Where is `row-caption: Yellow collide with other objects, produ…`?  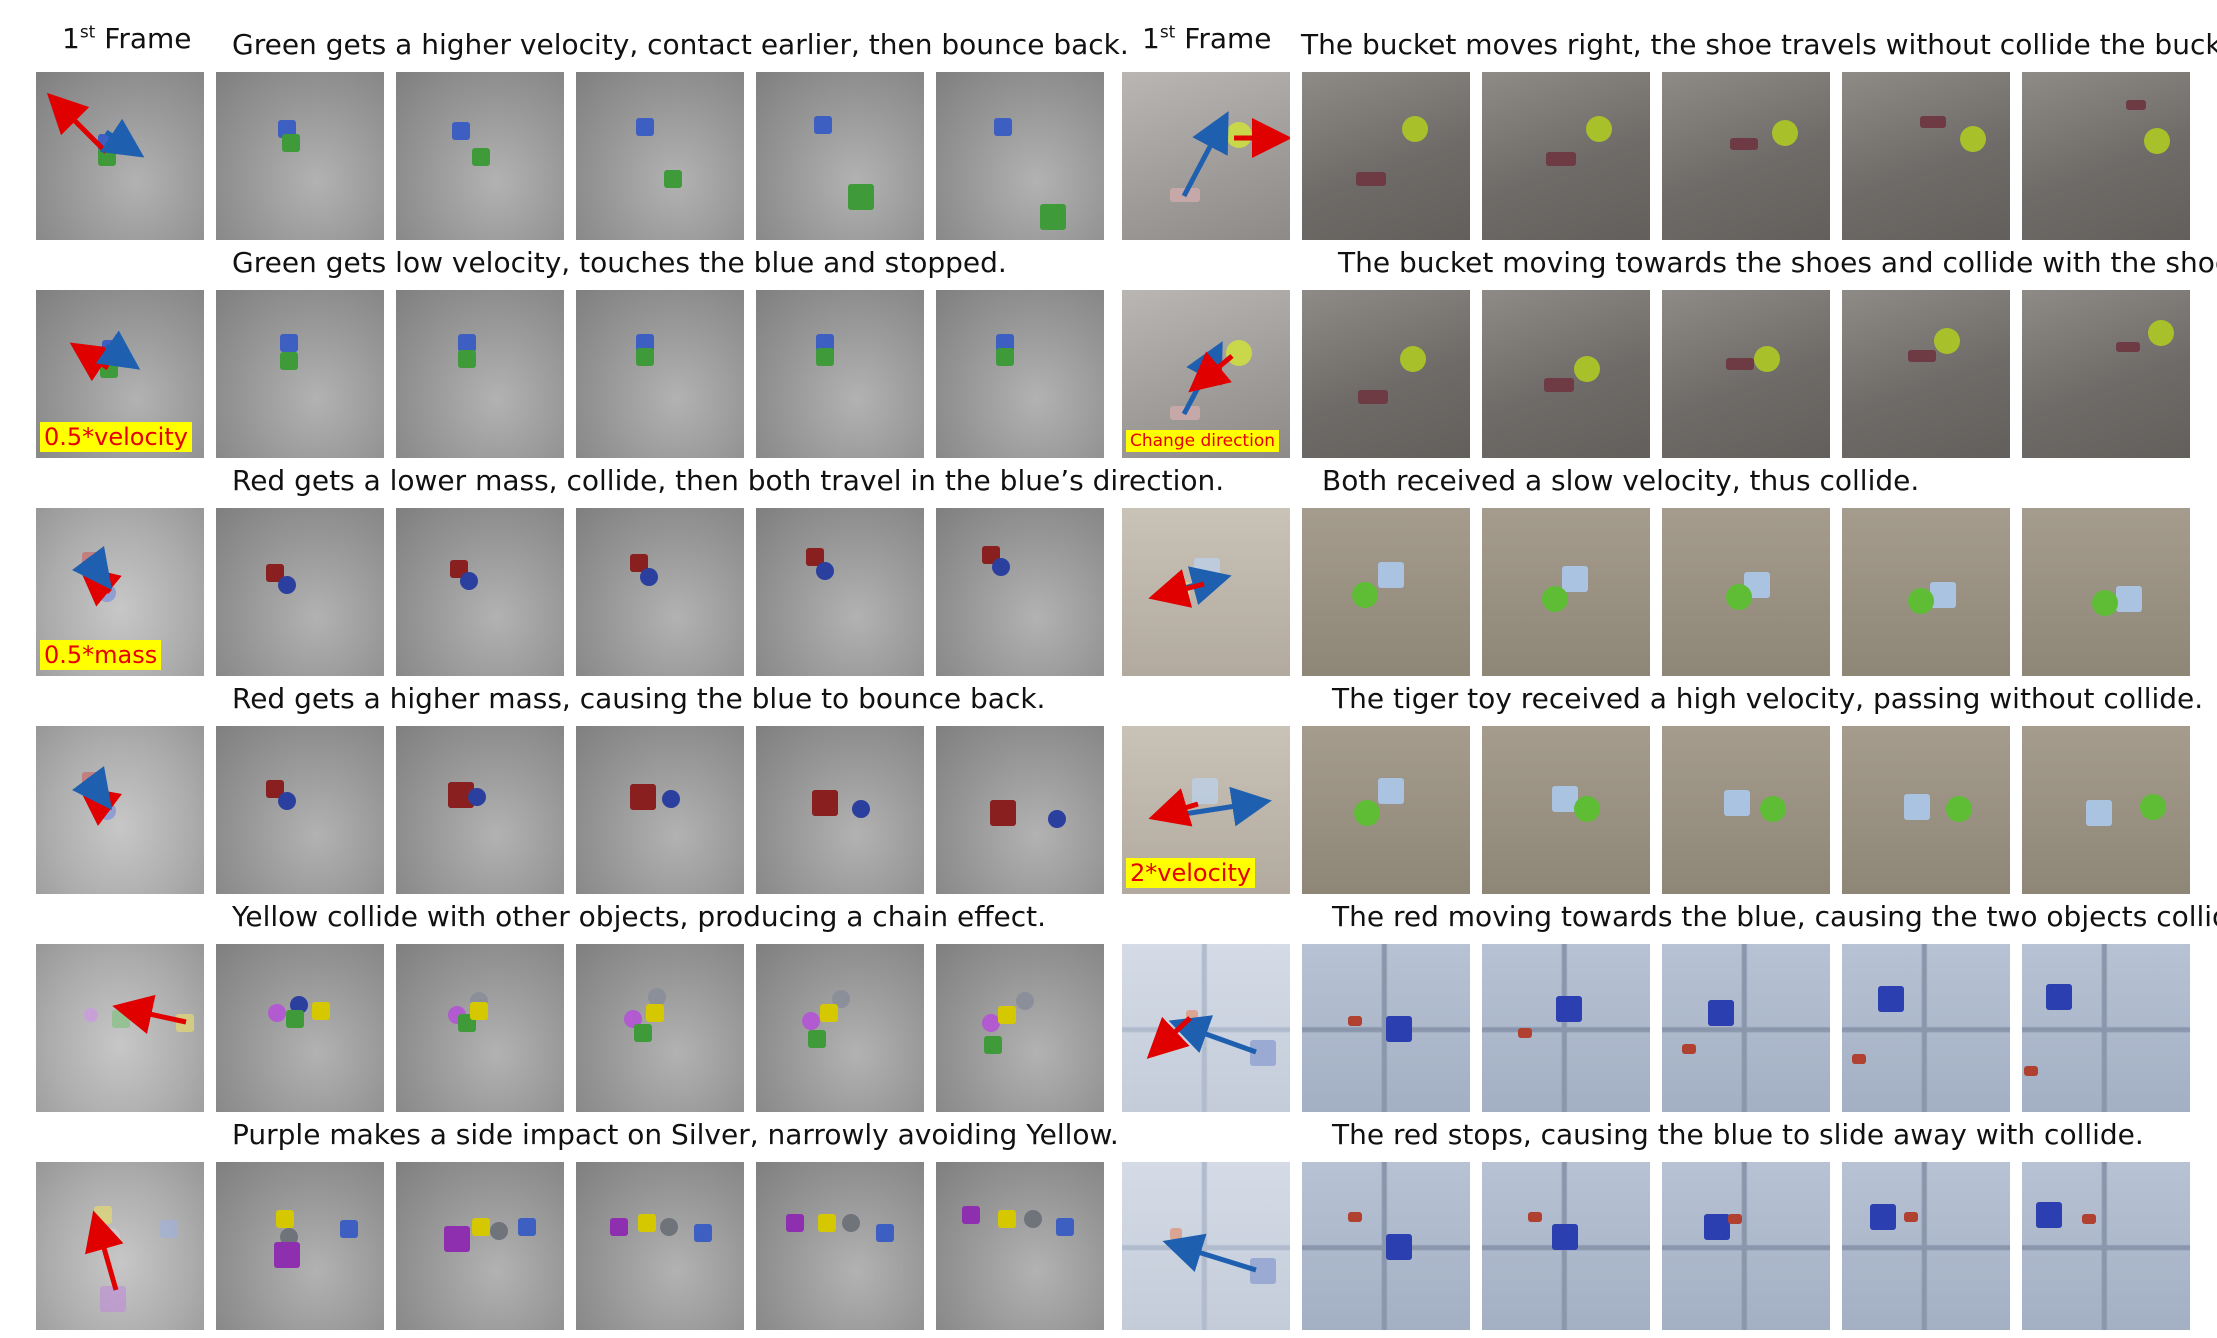
row-caption: Yellow collide with other objects, produ… is located at coordinates (639, 916).